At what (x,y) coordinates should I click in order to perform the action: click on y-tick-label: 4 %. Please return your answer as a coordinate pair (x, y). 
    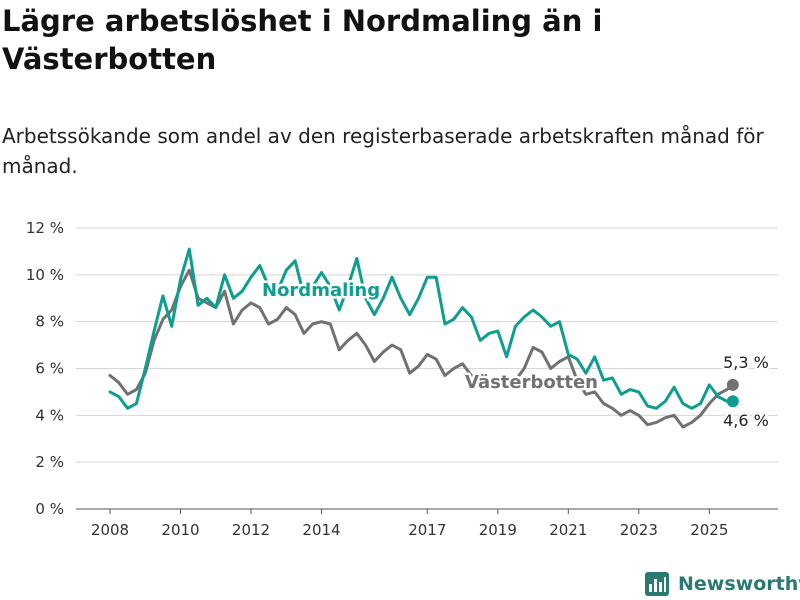
    Looking at the image, I should click on (49, 415).